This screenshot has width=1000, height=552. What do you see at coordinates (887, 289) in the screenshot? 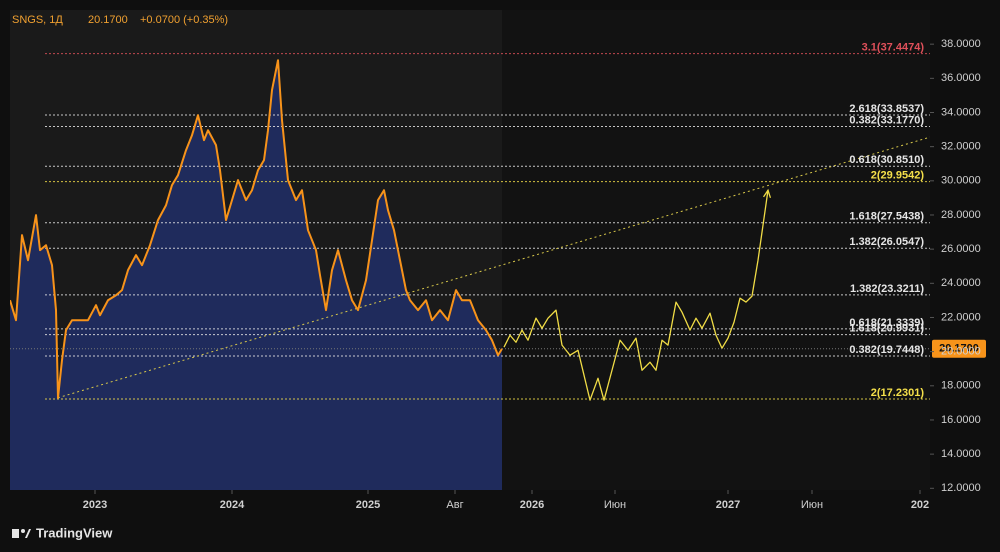
I see `level-label: 1.382(23.3211)` at bounding box center [887, 289].